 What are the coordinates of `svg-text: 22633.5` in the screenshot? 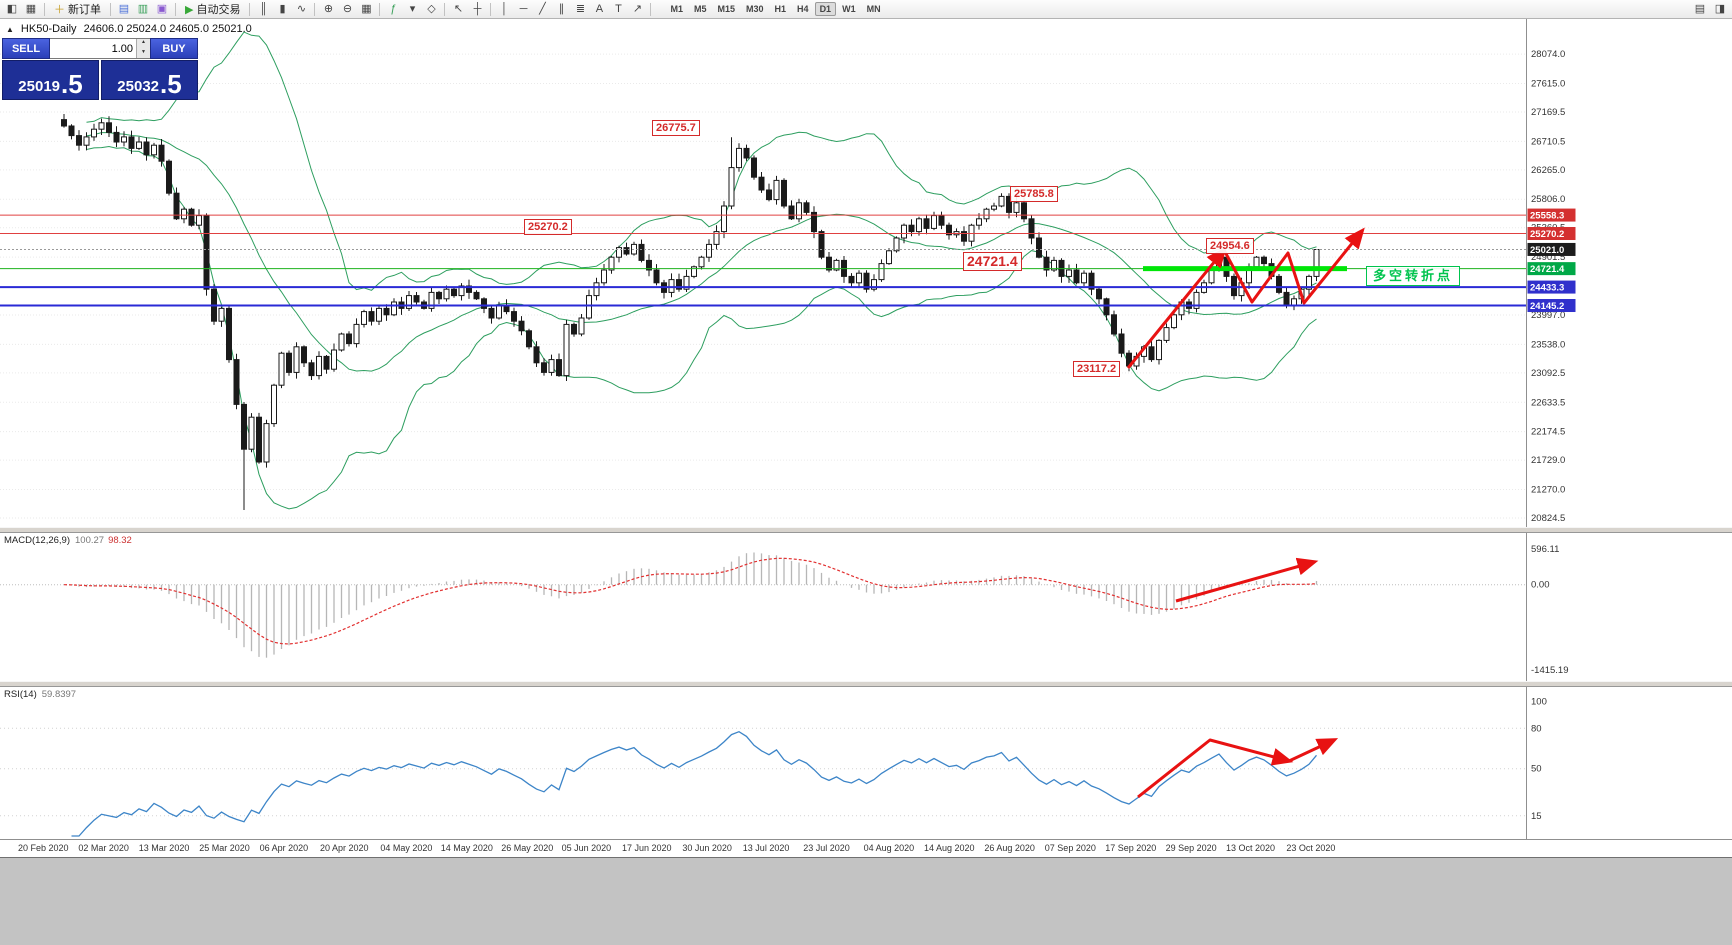 It's located at (1548, 402).